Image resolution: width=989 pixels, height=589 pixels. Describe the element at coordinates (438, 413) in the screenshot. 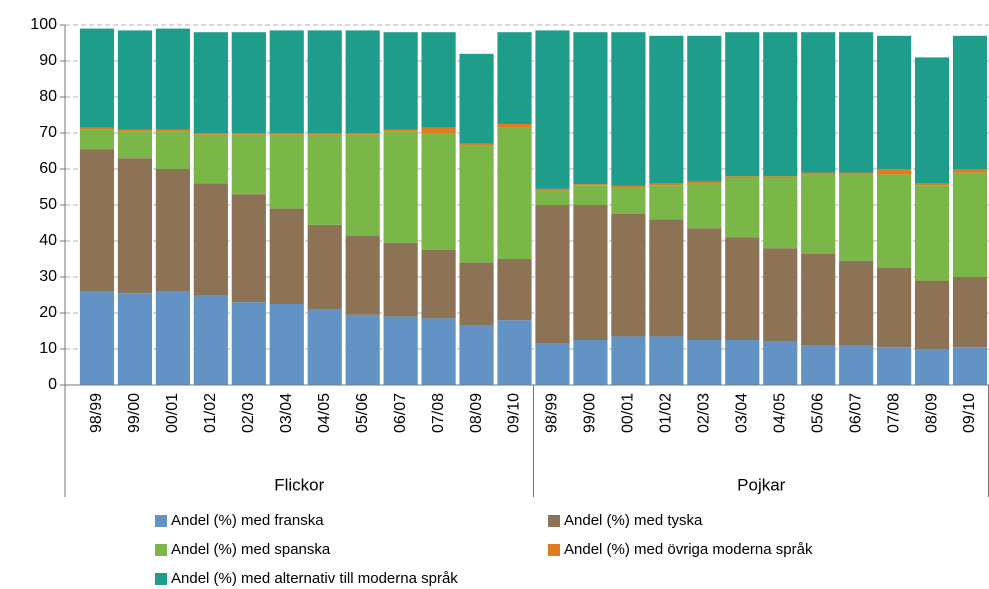

I see `x-tick-label: 07/08` at that location.